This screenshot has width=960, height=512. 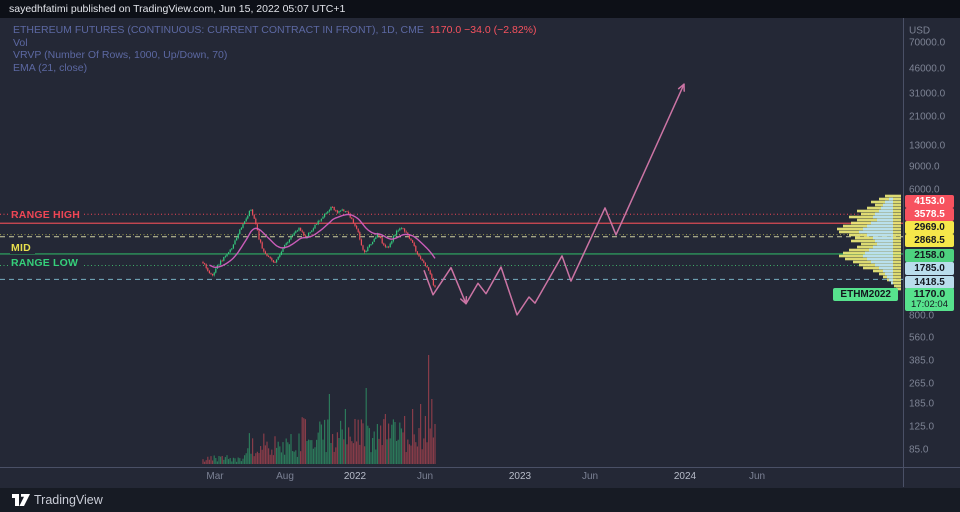 I want to click on last-price-change: 1170.0 −34.0 (−2.82%), so click(x=483, y=30).